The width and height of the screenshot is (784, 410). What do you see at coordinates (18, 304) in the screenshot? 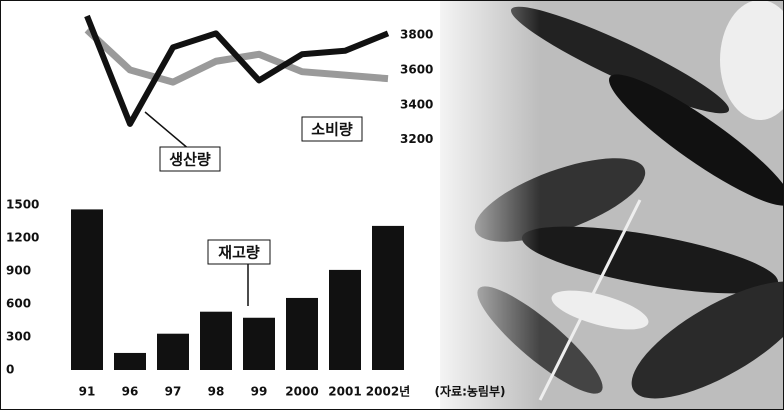
I see `y-tick-label: 600` at bounding box center [18, 304].